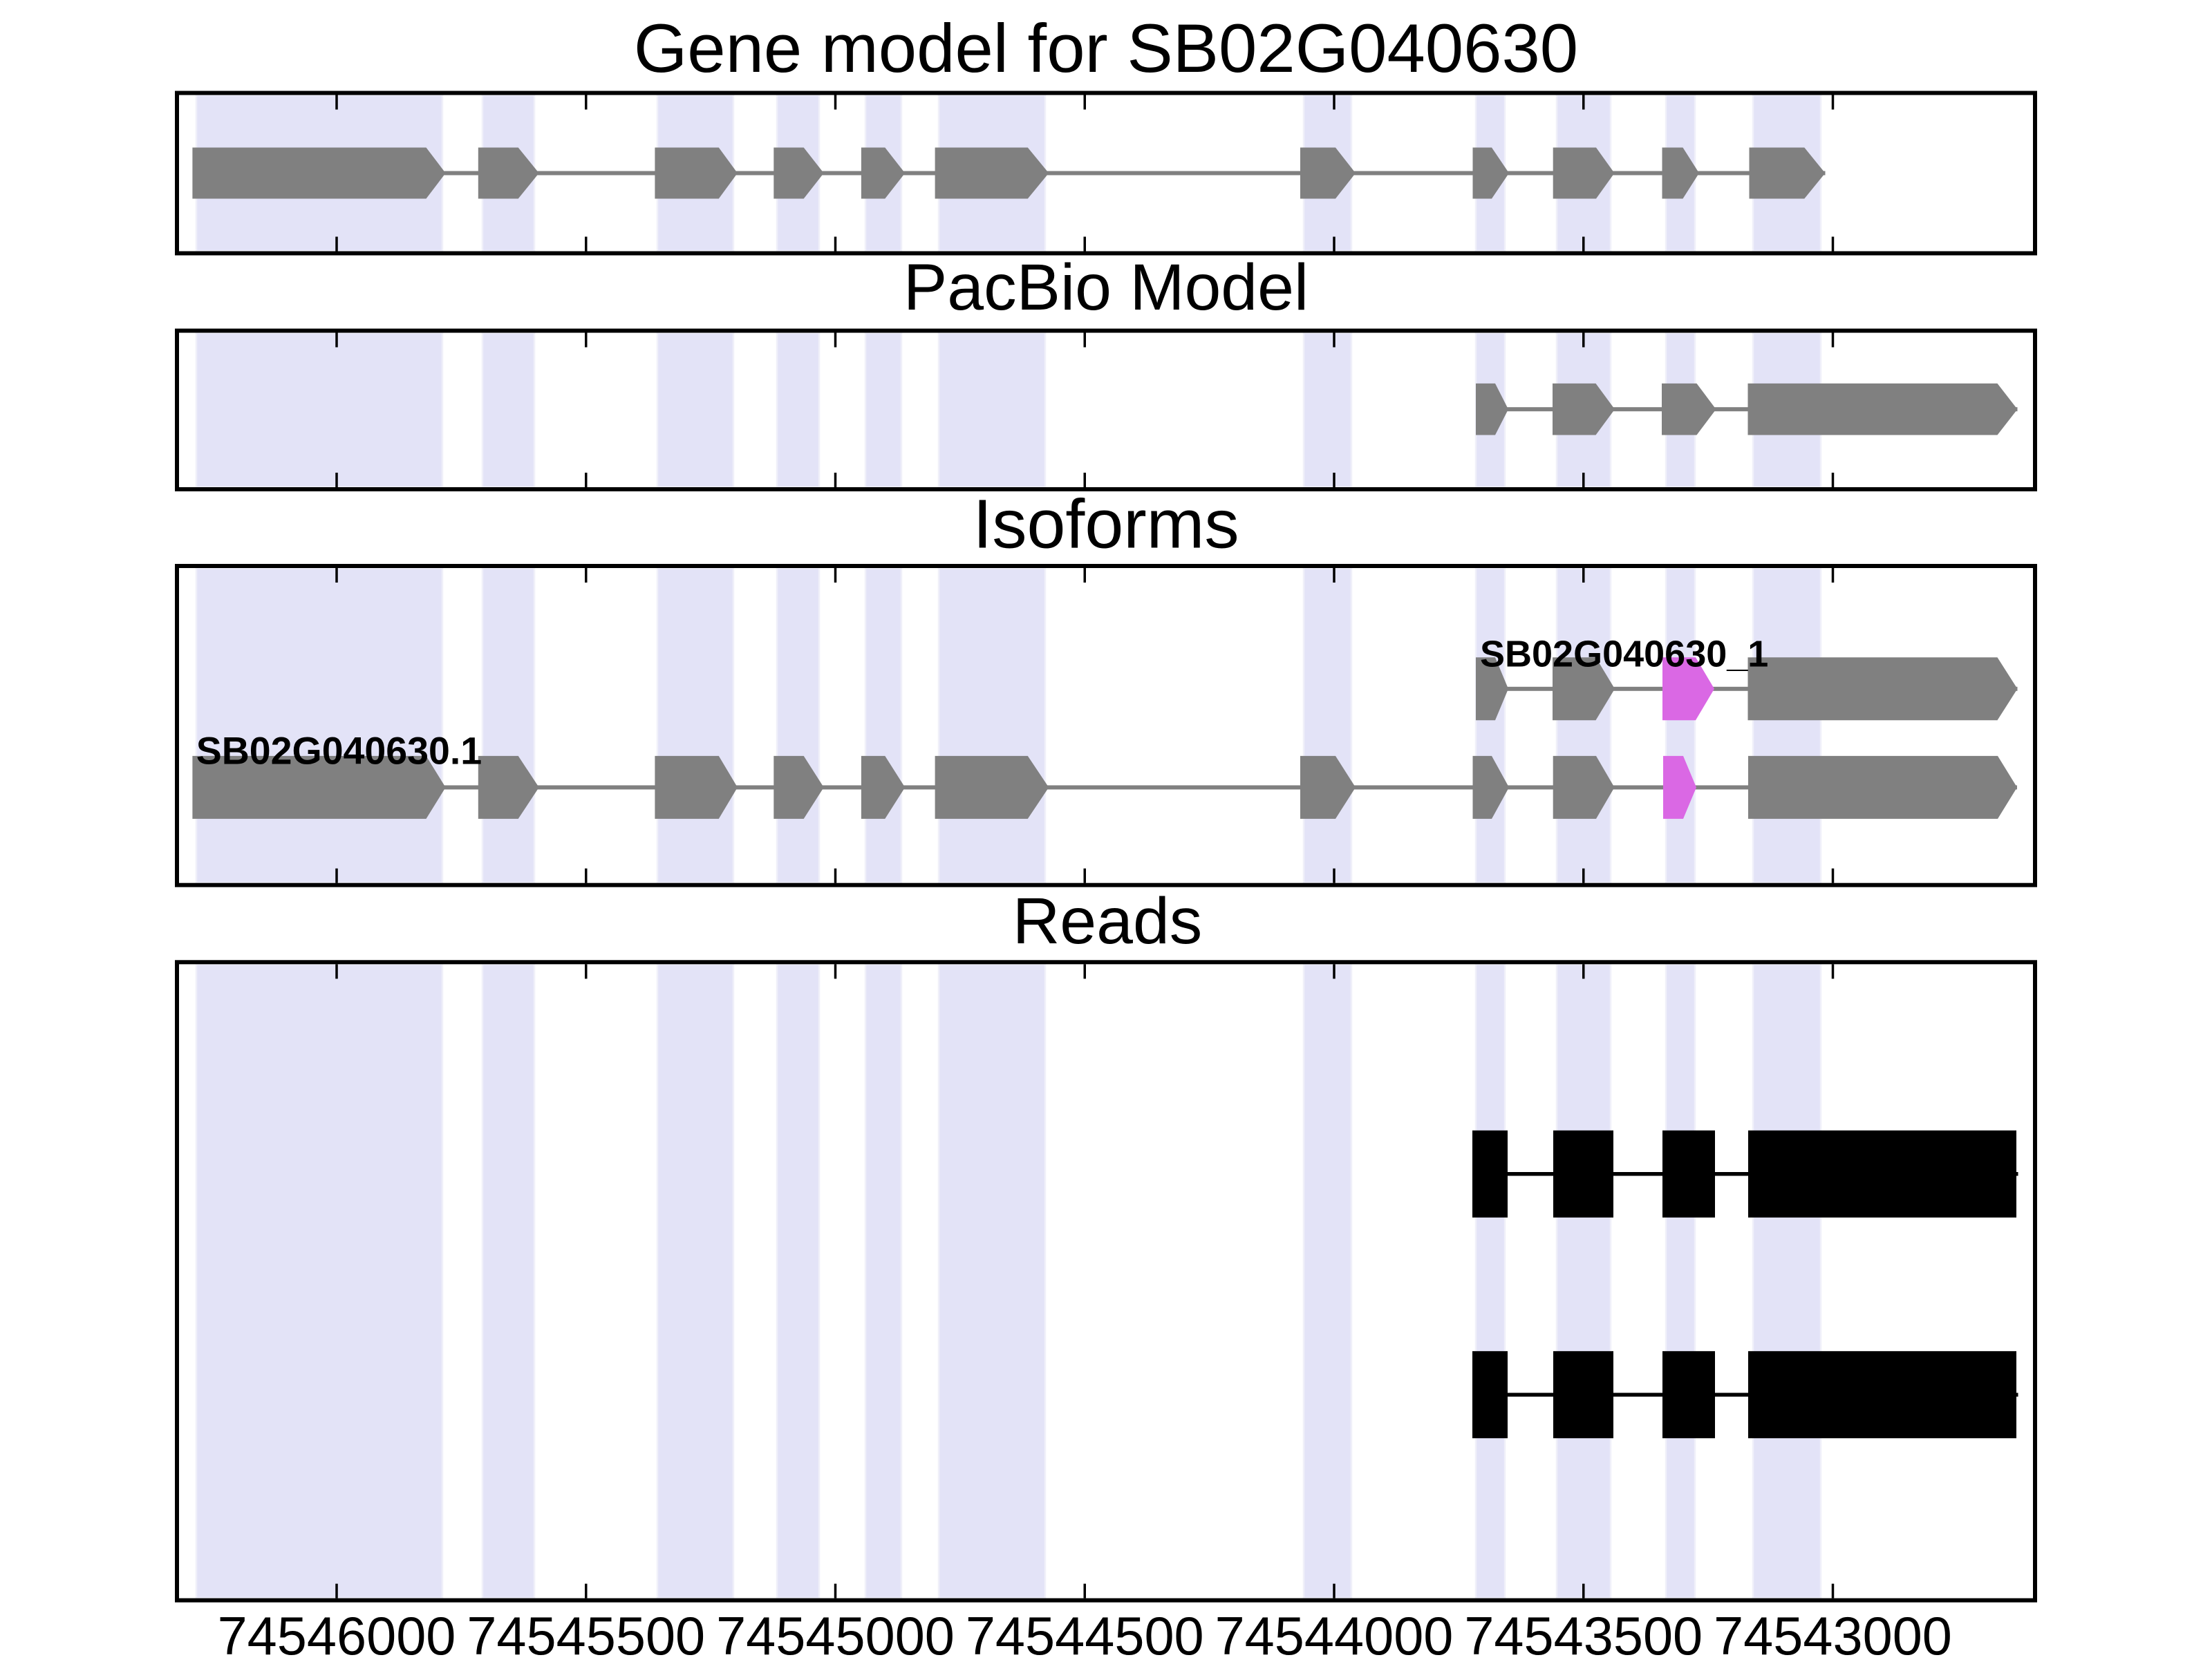 The image size is (2212, 1662). I want to click on svg-text: 74546000, so click(337, 1633).